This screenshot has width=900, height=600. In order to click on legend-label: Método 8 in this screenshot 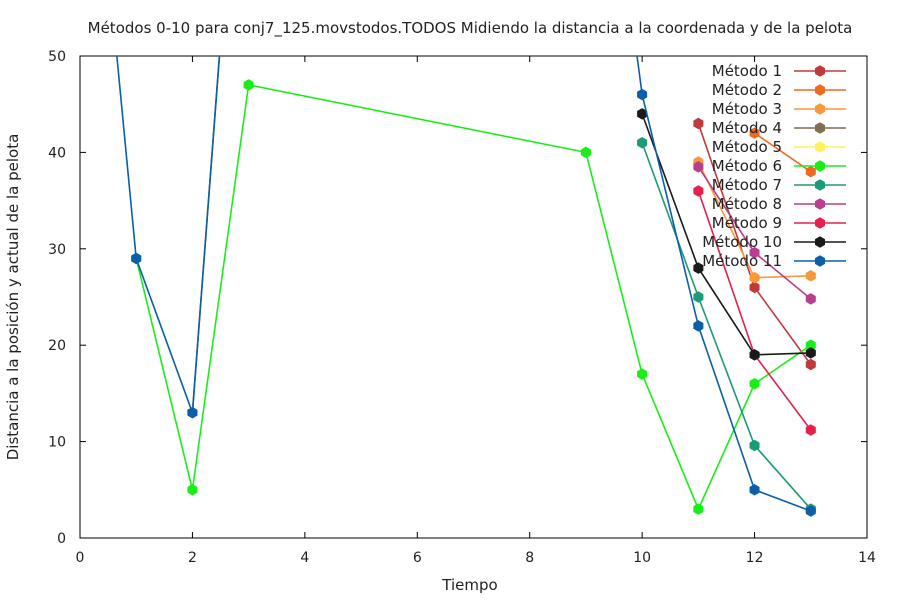, I will do `click(747, 204)`.